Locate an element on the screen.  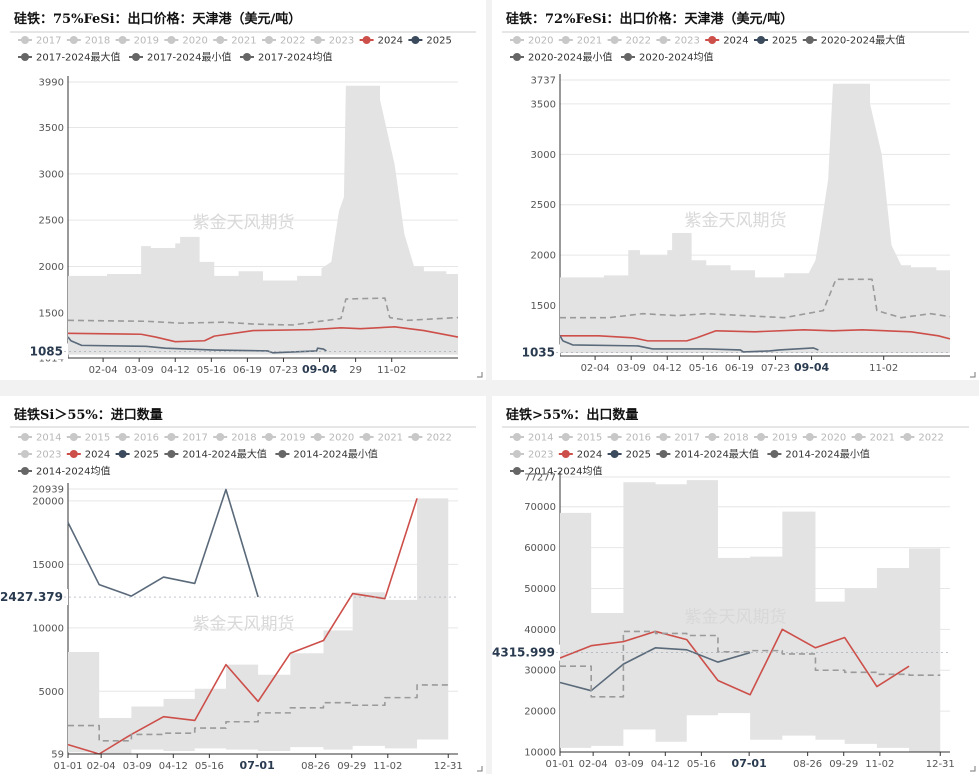
y-tick-label: 5000 is located at coordinates (51, 692).